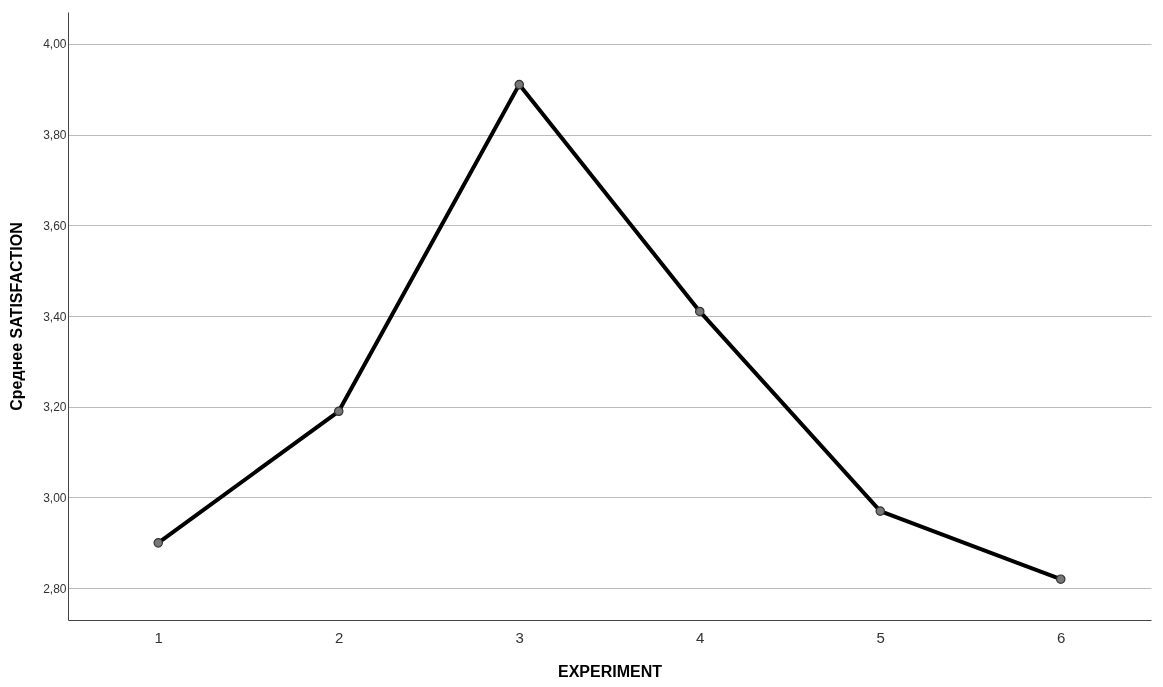 Image resolution: width=1163 pixels, height=687 pixels. What do you see at coordinates (158, 637) in the screenshot?
I see `x-tick-label: 1` at bounding box center [158, 637].